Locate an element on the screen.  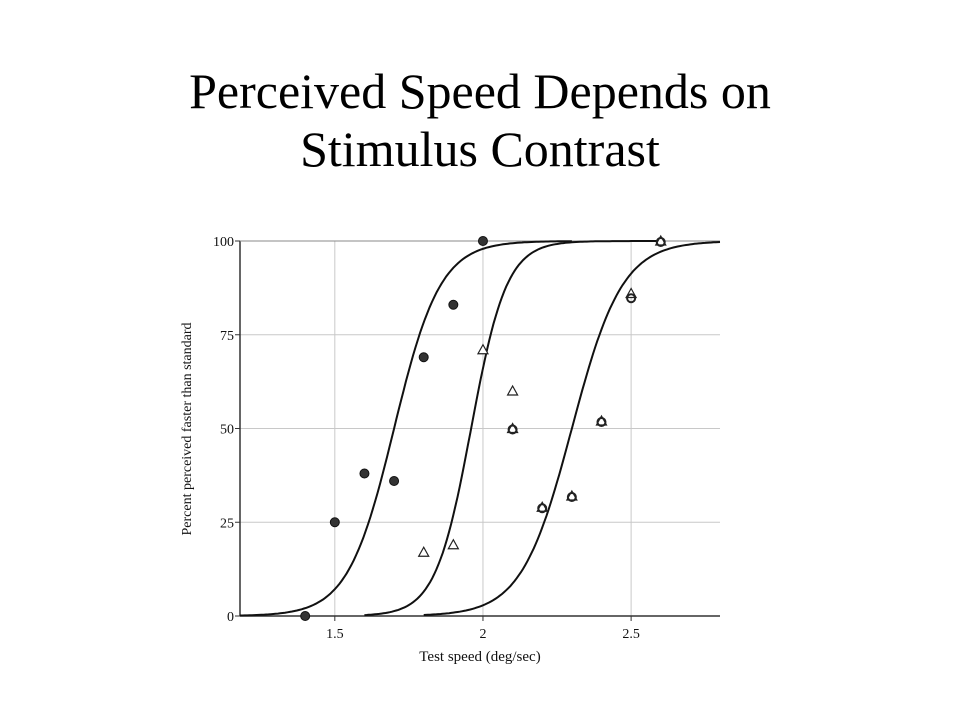
slide-title-line-1: Perceived Speed Depends on is located at coordinates (480, 91).